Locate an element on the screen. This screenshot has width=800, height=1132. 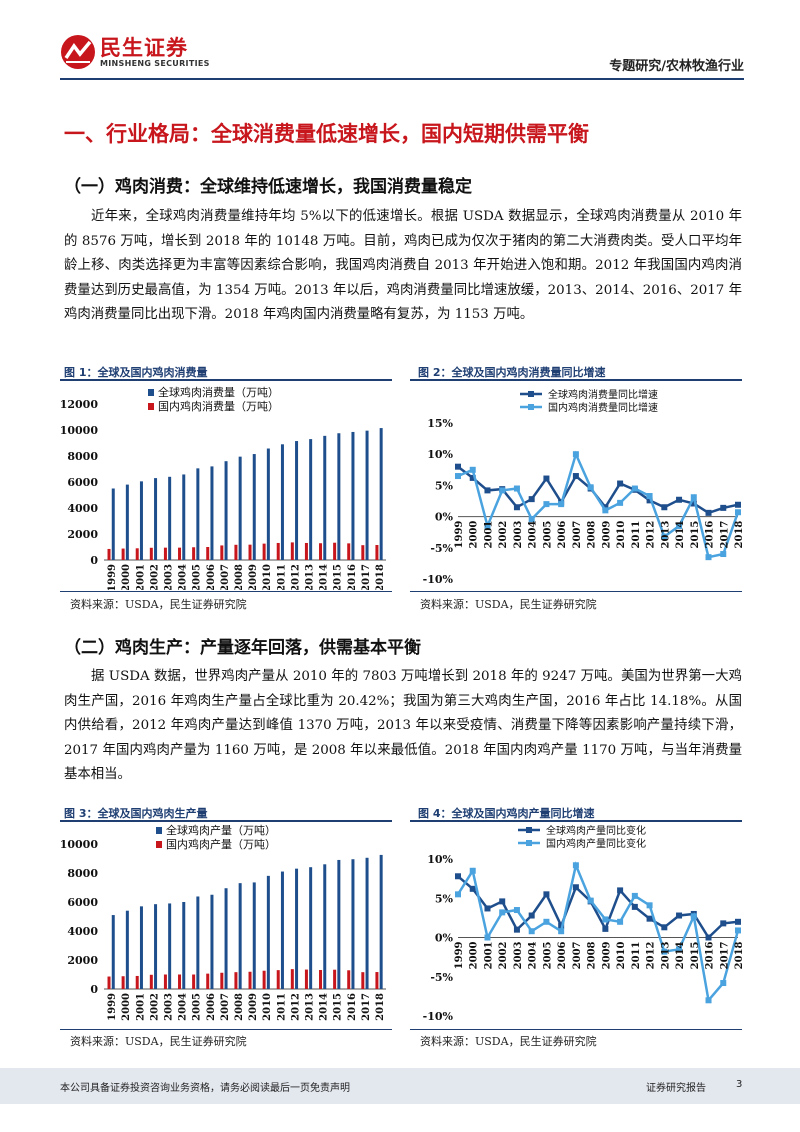
fig2-point-china-1999 is located at coordinates (458, 476).